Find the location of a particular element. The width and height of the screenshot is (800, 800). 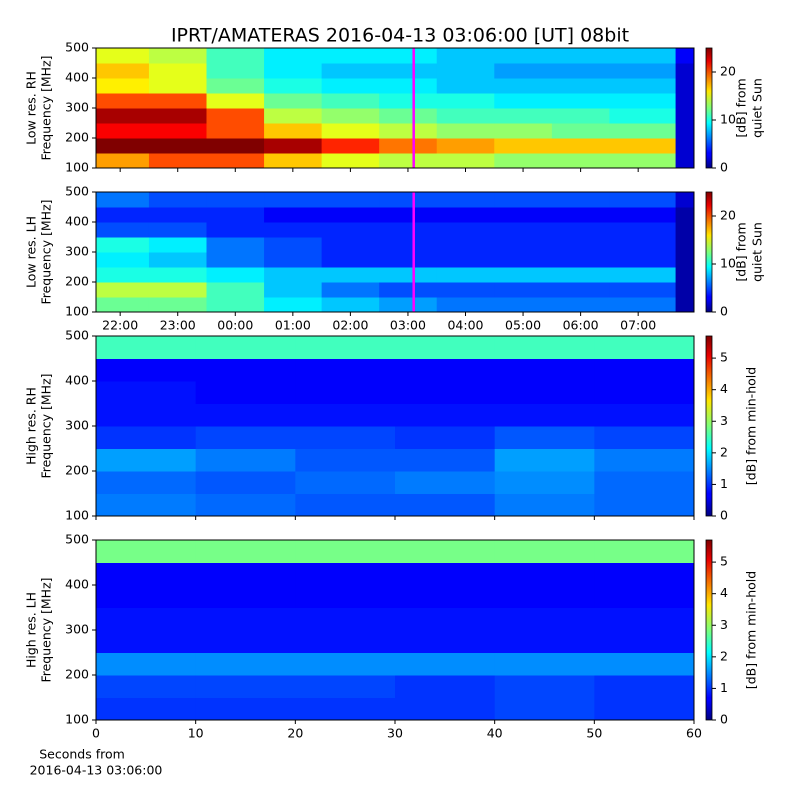

colorbar-label: quiet Sun is located at coordinates (757, 252).